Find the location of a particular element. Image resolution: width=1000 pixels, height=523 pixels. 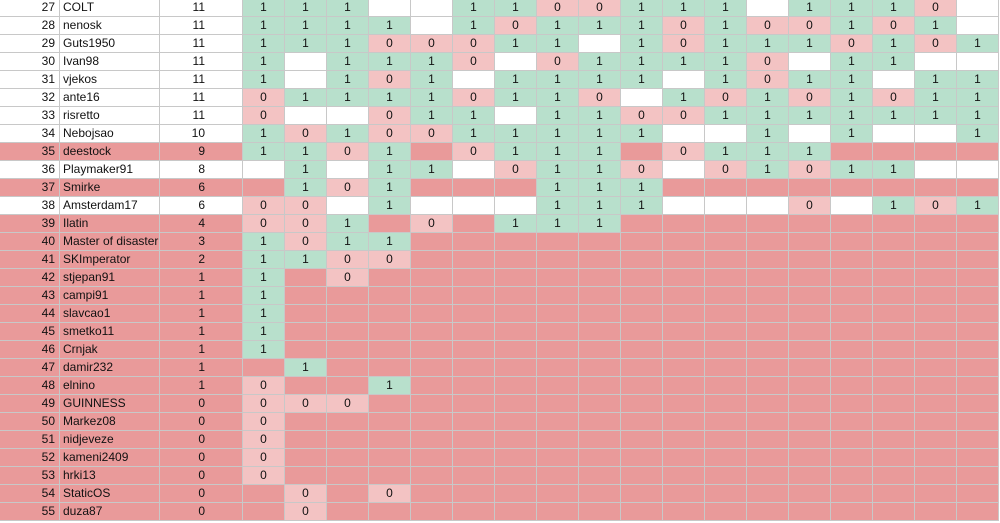

rank-cell: 31 is located at coordinates (30, 80).